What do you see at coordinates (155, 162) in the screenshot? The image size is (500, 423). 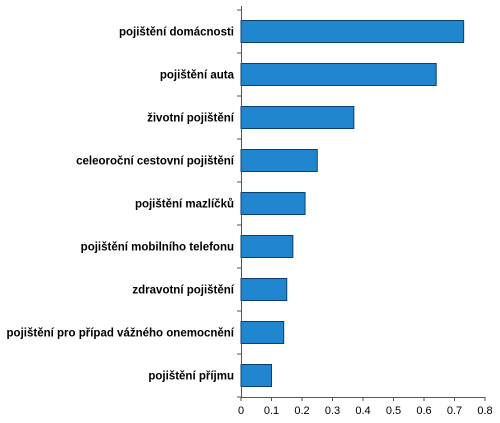 I see `category-label: celeoroční cestovní pojištění` at bounding box center [155, 162].